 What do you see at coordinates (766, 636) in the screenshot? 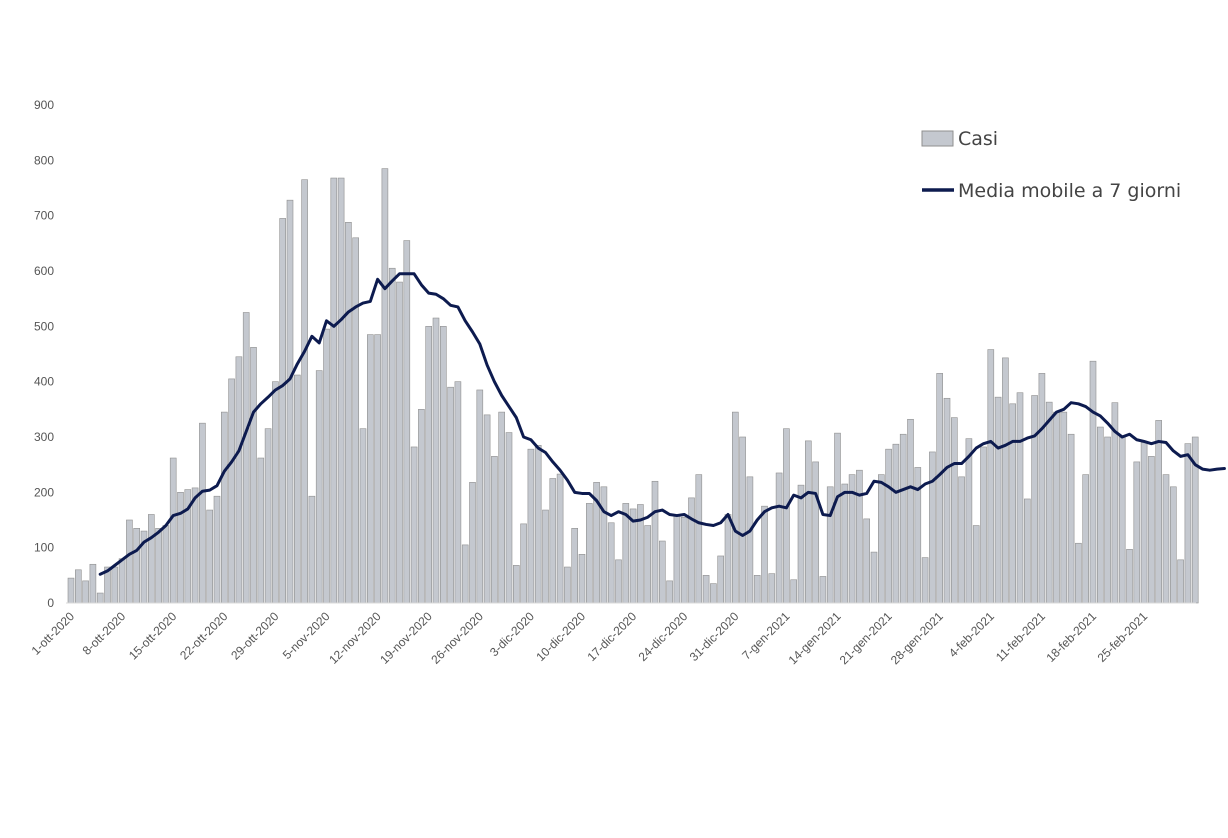
I see `x-tick-label: 7-gen-2021` at bounding box center [766, 636].